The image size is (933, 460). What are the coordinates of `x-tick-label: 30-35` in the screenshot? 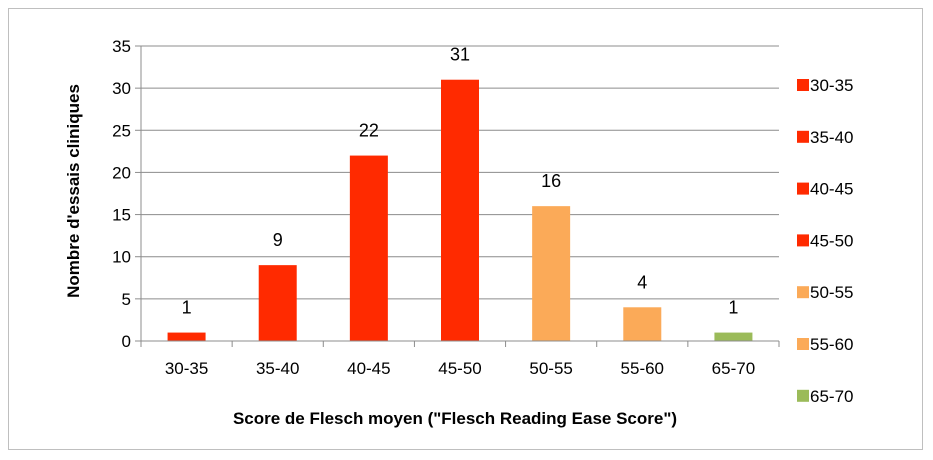 It's located at (186, 368).